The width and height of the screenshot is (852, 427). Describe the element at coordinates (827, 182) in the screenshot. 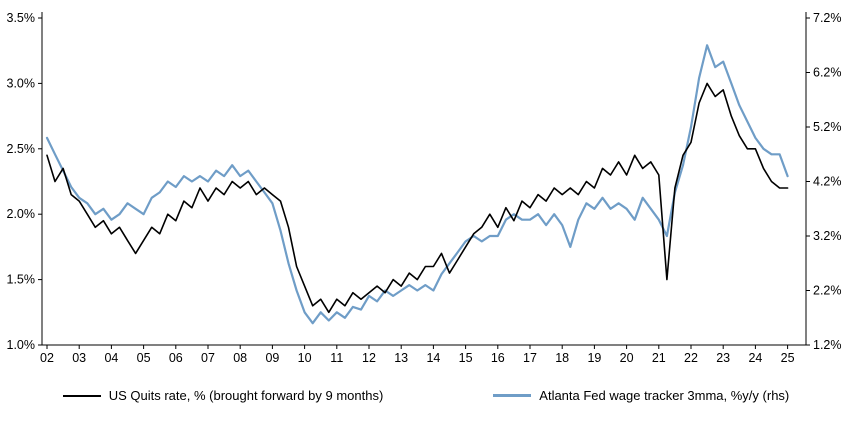

I see `right-tick-label: 4.2%` at that location.